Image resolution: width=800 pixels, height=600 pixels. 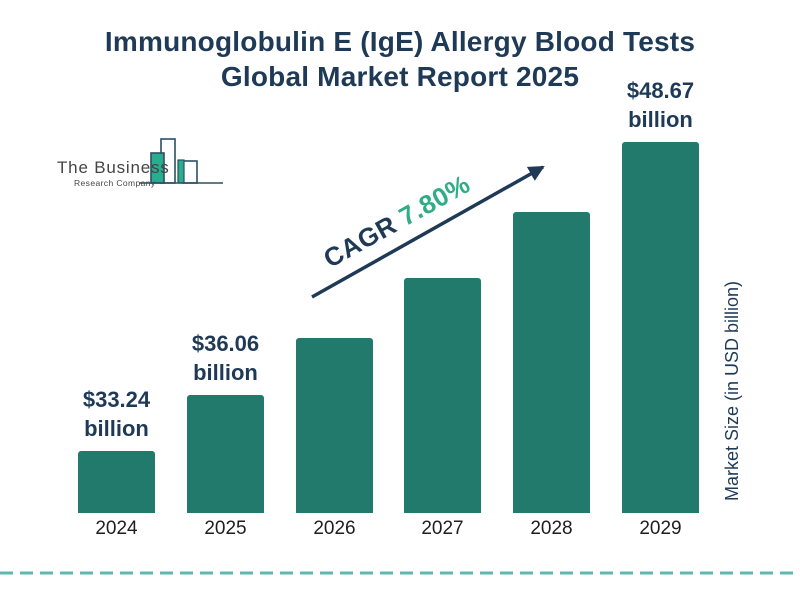 I want to click on value-label-2025: $36.06 billion, so click(x=226, y=358).